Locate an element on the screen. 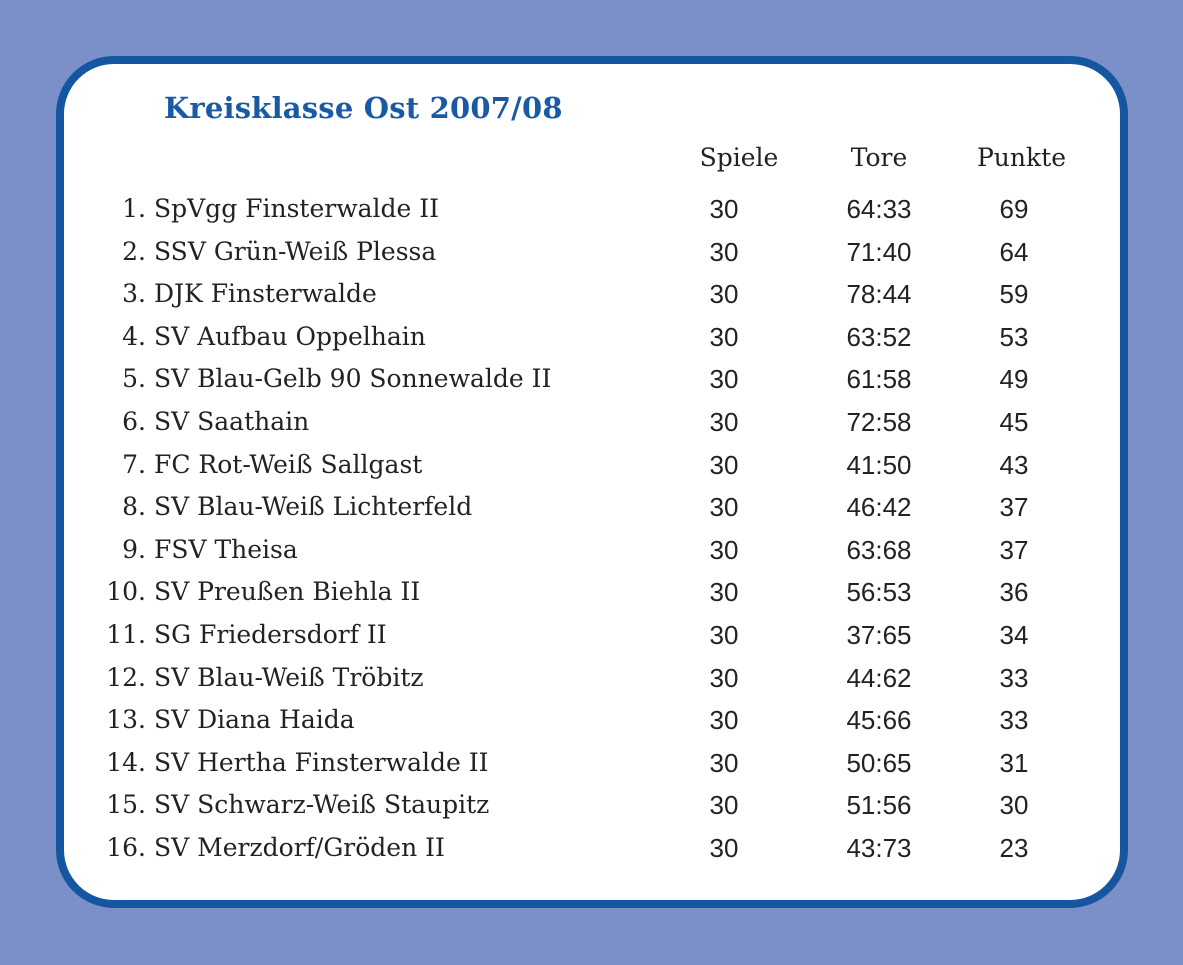 The width and height of the screenshot is (1183, 965). points: 30 is located at coordinates (1014, 805).